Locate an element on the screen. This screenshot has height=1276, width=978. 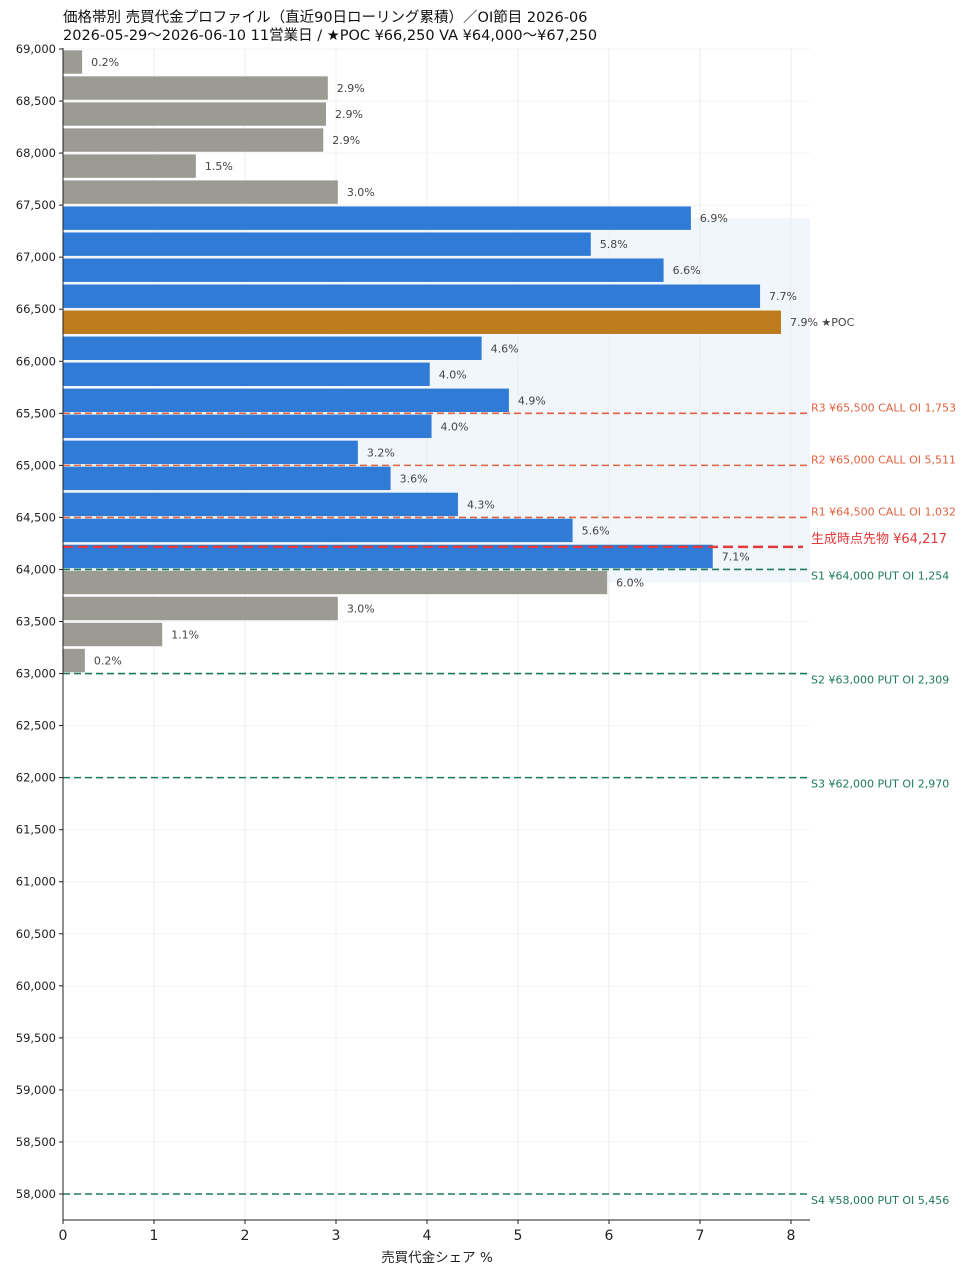
oi-level-label: S4 ¥58,000 PUT OI 5,456 is located at coordinates (880, 1200).